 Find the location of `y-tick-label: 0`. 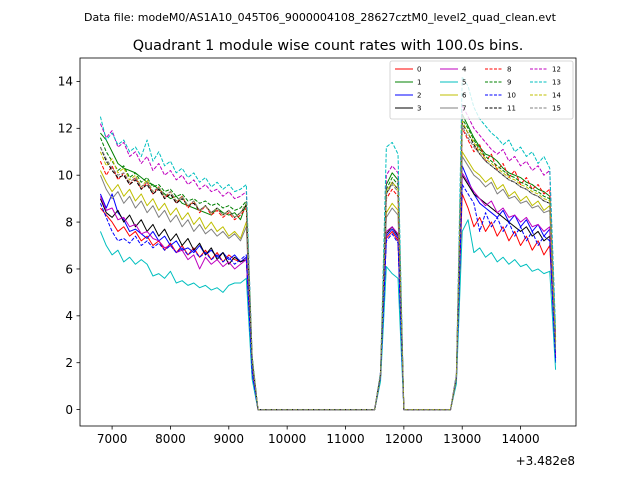

y-tick-label: 0 is located at coordinates (69, 410).